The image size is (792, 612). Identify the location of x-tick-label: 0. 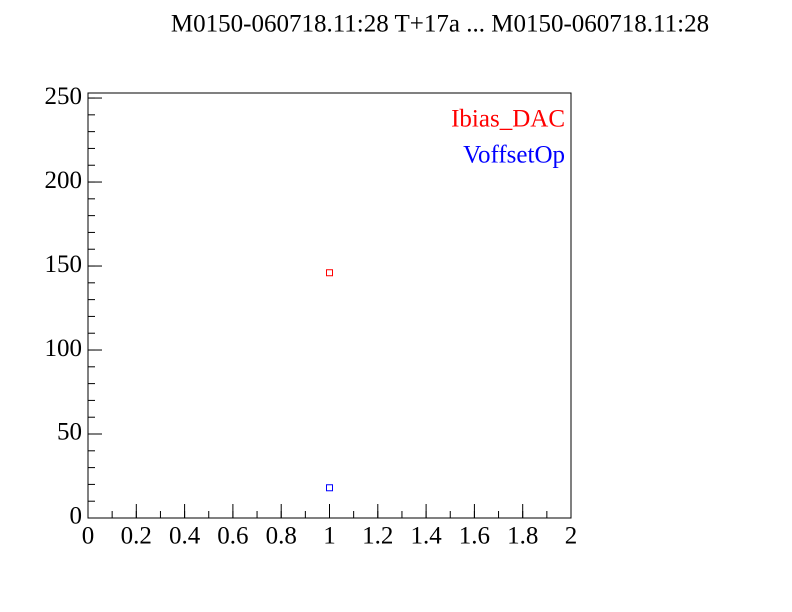
(88, 536).